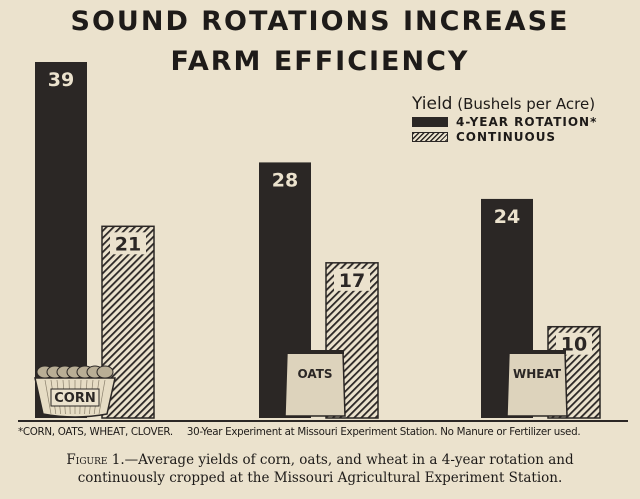 Image resolution: width=640 pixels, height=499 pixels. What do you see at coordinates (74, 398) in the screenshot?
I see `category-label: CORN` at bounding box center [74, 398].